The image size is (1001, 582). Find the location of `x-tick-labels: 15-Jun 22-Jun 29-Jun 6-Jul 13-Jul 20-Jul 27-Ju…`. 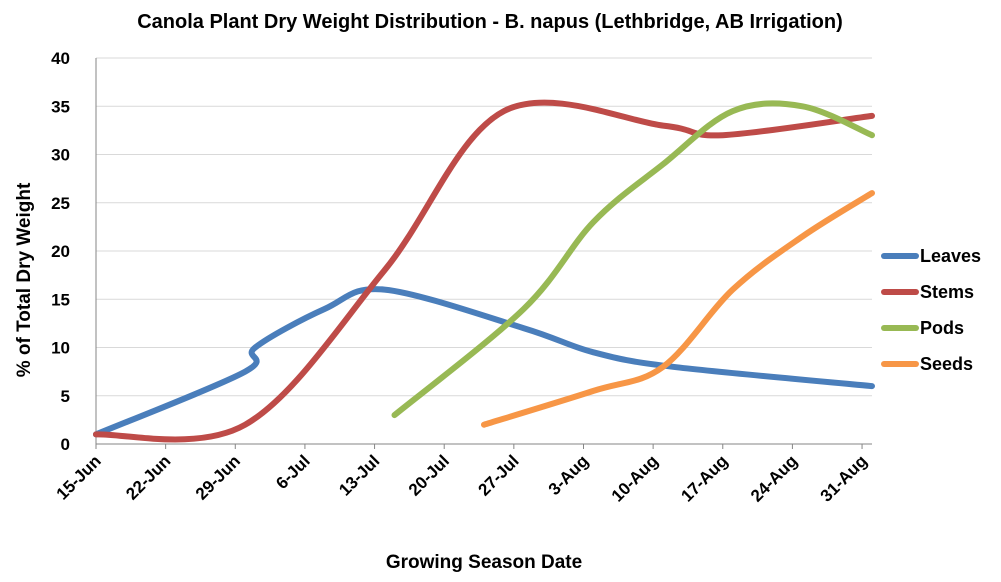

x-tick-labels: 15-Jun 22-Jun 29-Jun 6-Jul 13-Jul 20-Jul 27-Ju… is located at coordinates (462, 478).